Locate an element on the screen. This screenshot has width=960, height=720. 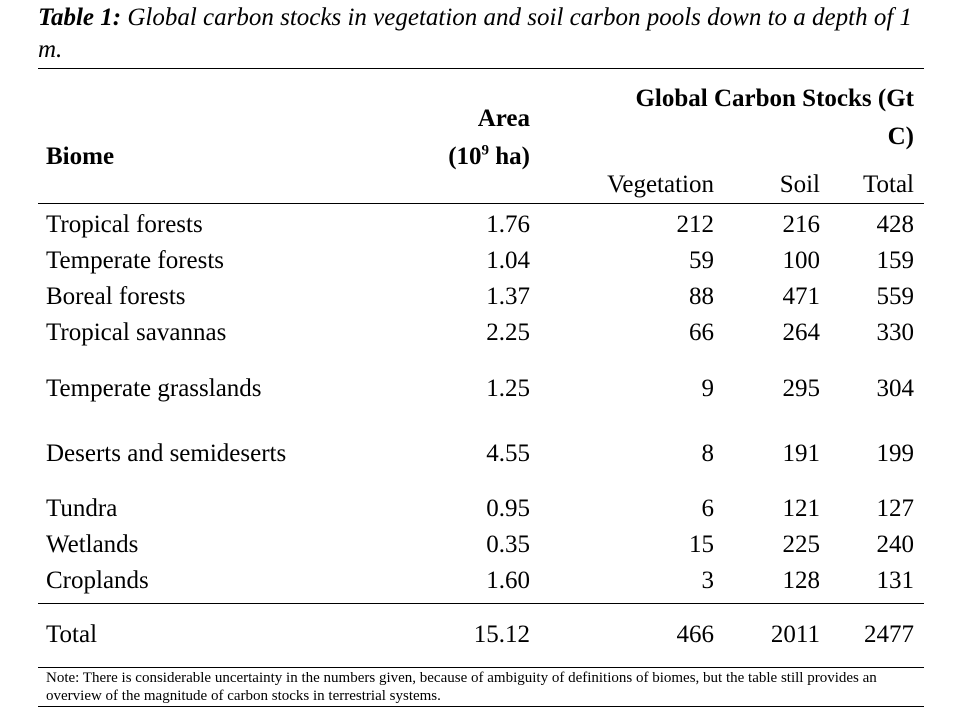
row-biome-cell: Tundra is located at coordinates (82, 508).